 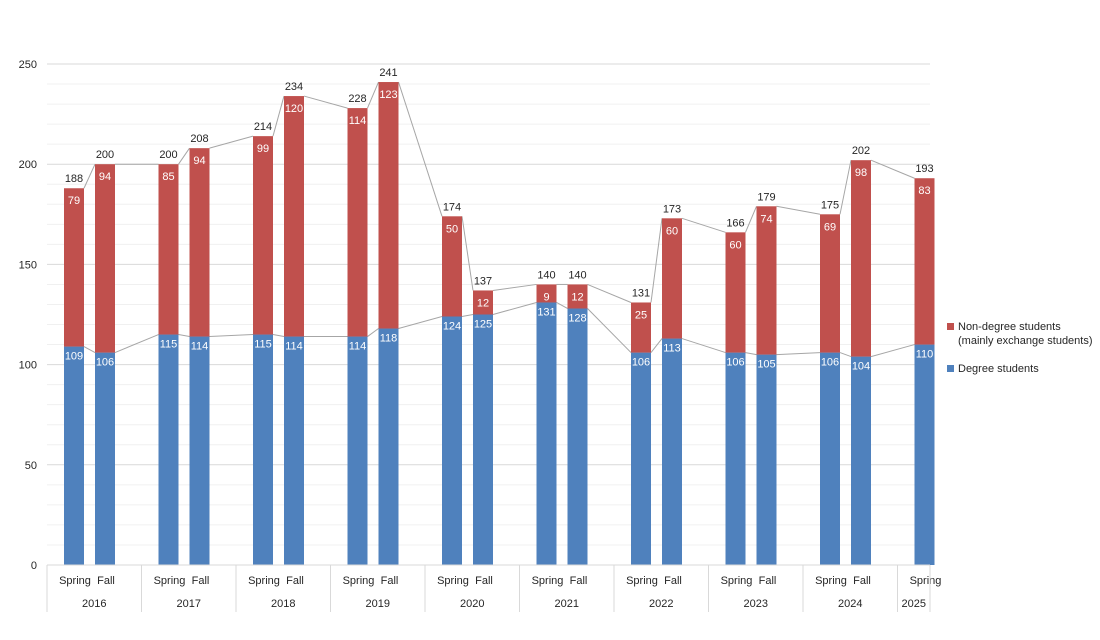 What do you see at coordinates (294, 109) in the screenshot?
I see `data-label-nondegree: 120` at bounding box center [294, 109].